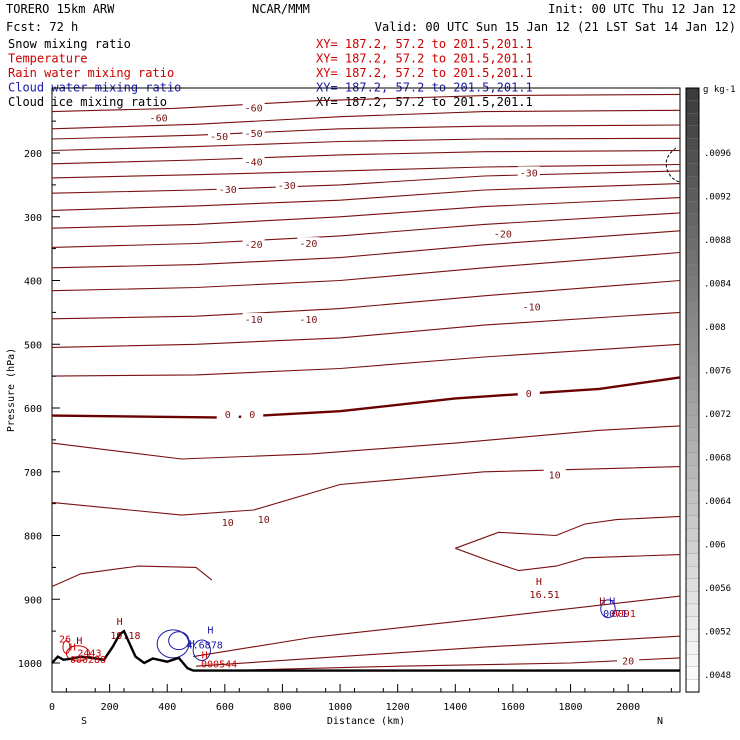  I want to click on x-tick-label: 1800, so click(570, 707).